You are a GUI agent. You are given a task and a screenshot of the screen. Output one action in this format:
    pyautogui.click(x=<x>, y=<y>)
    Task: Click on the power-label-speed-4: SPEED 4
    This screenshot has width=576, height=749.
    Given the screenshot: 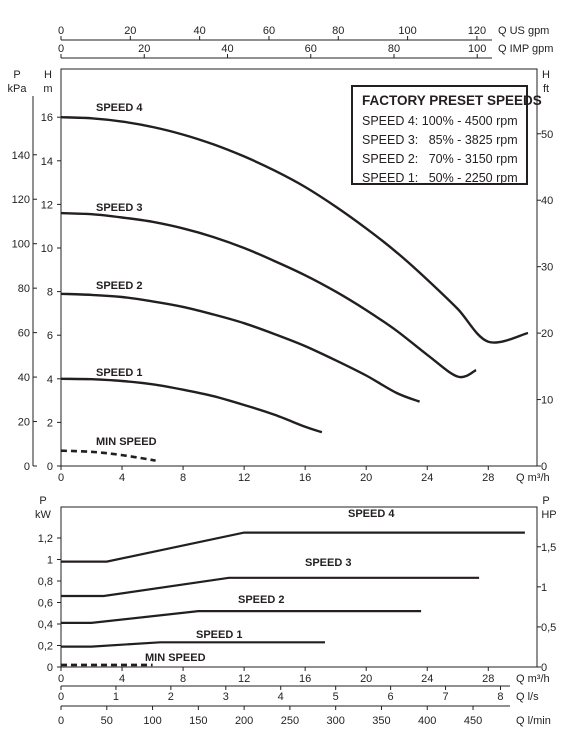 What is the action you would take?
    pyautogui.click(x=371, y=514)
    